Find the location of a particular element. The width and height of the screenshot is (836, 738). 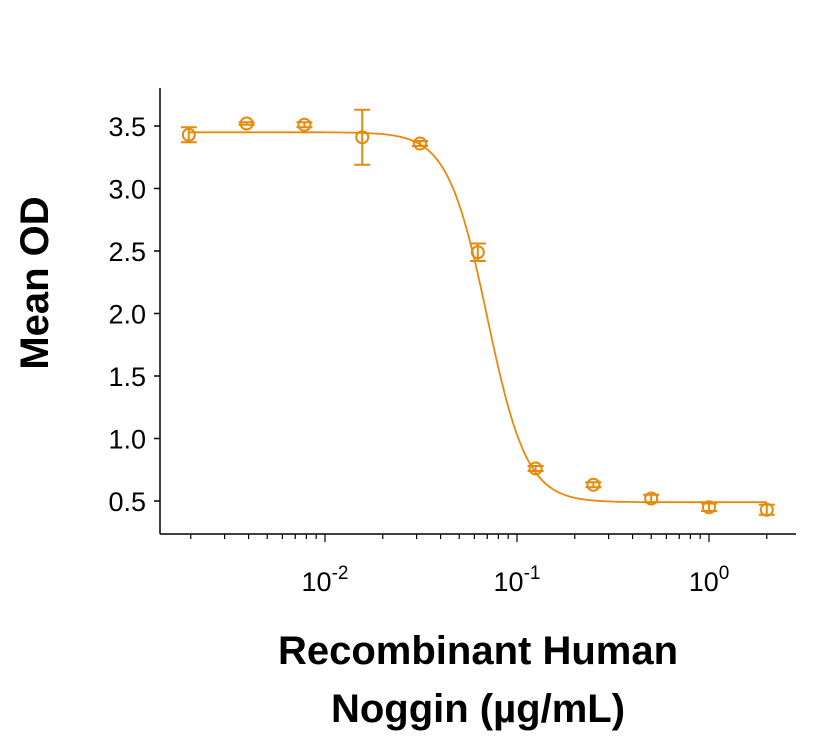

x-tick-label: 10⁻² is located at coordinates (325, 580).